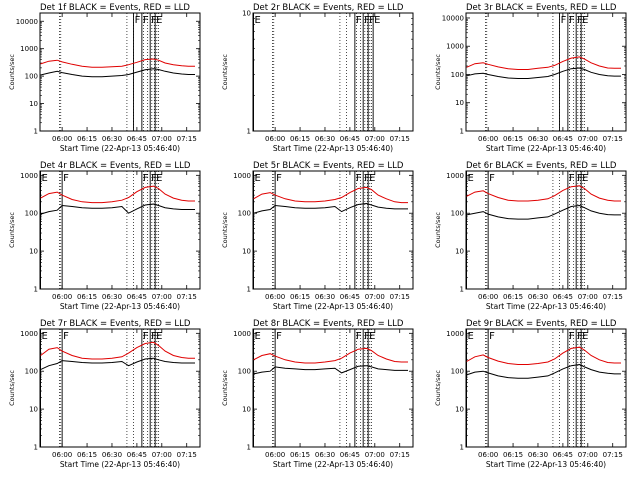 The height and width of the screenshot is (480, 640). I want to click on panel-4-xtick-label: 07:15, so click(187, 297).